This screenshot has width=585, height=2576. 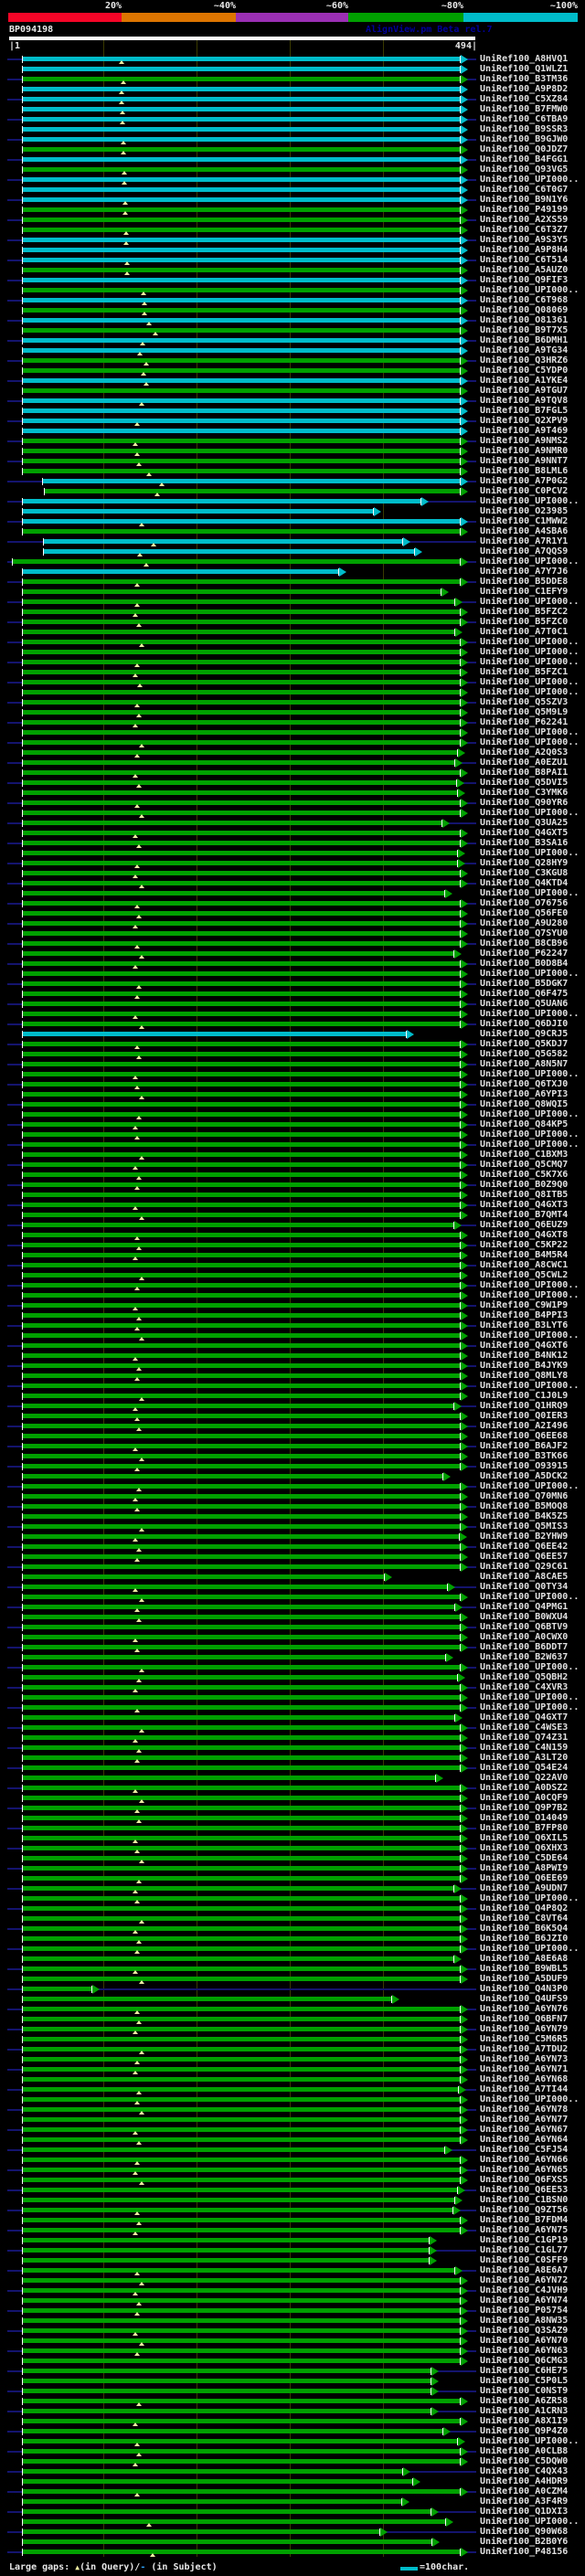 What do you see at coordinates (524, 2150) in the screenshot?
I see `hit-label: UniRef100_C5FJ54` at bounding box center [524, 2150].